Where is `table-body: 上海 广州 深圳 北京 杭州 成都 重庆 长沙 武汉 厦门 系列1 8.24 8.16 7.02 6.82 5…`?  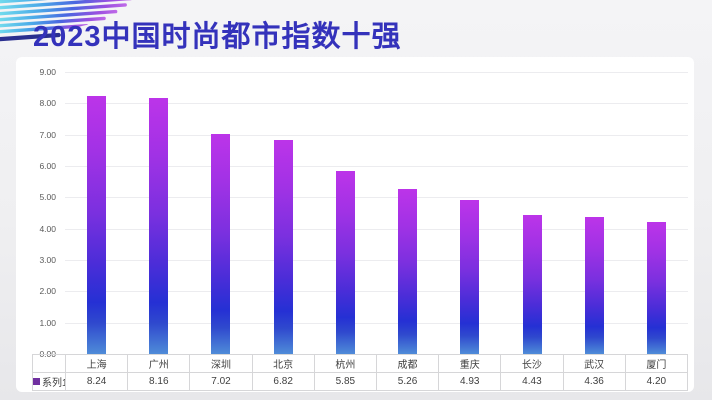
table-body: 上海 广州 深圳 北京 杭州 成都 重庆 长沙 武汉 厦门 系列1 8.24 8.16 7.02 6.82 5… is located at coordinates (360, 372).